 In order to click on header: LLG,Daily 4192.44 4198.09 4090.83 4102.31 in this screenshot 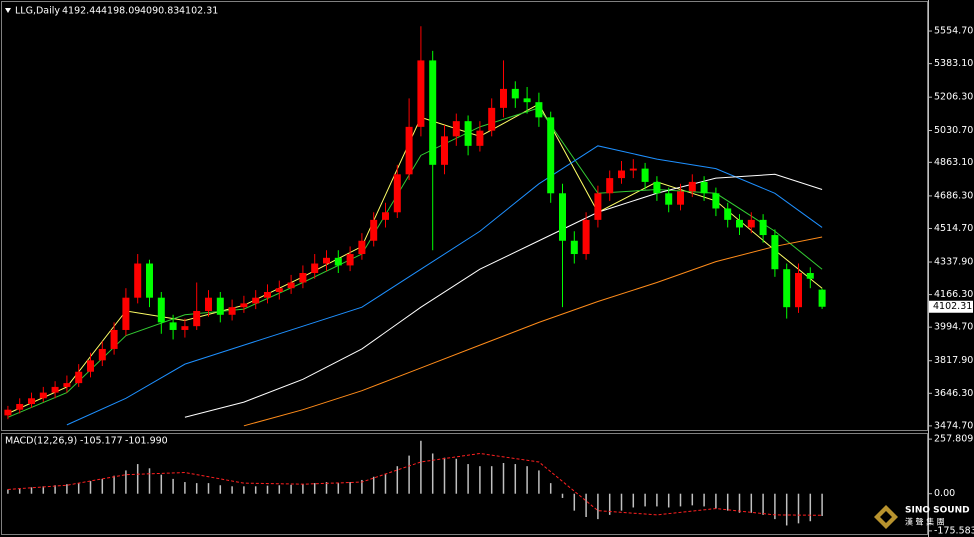, I will do `click(116, 11)`.